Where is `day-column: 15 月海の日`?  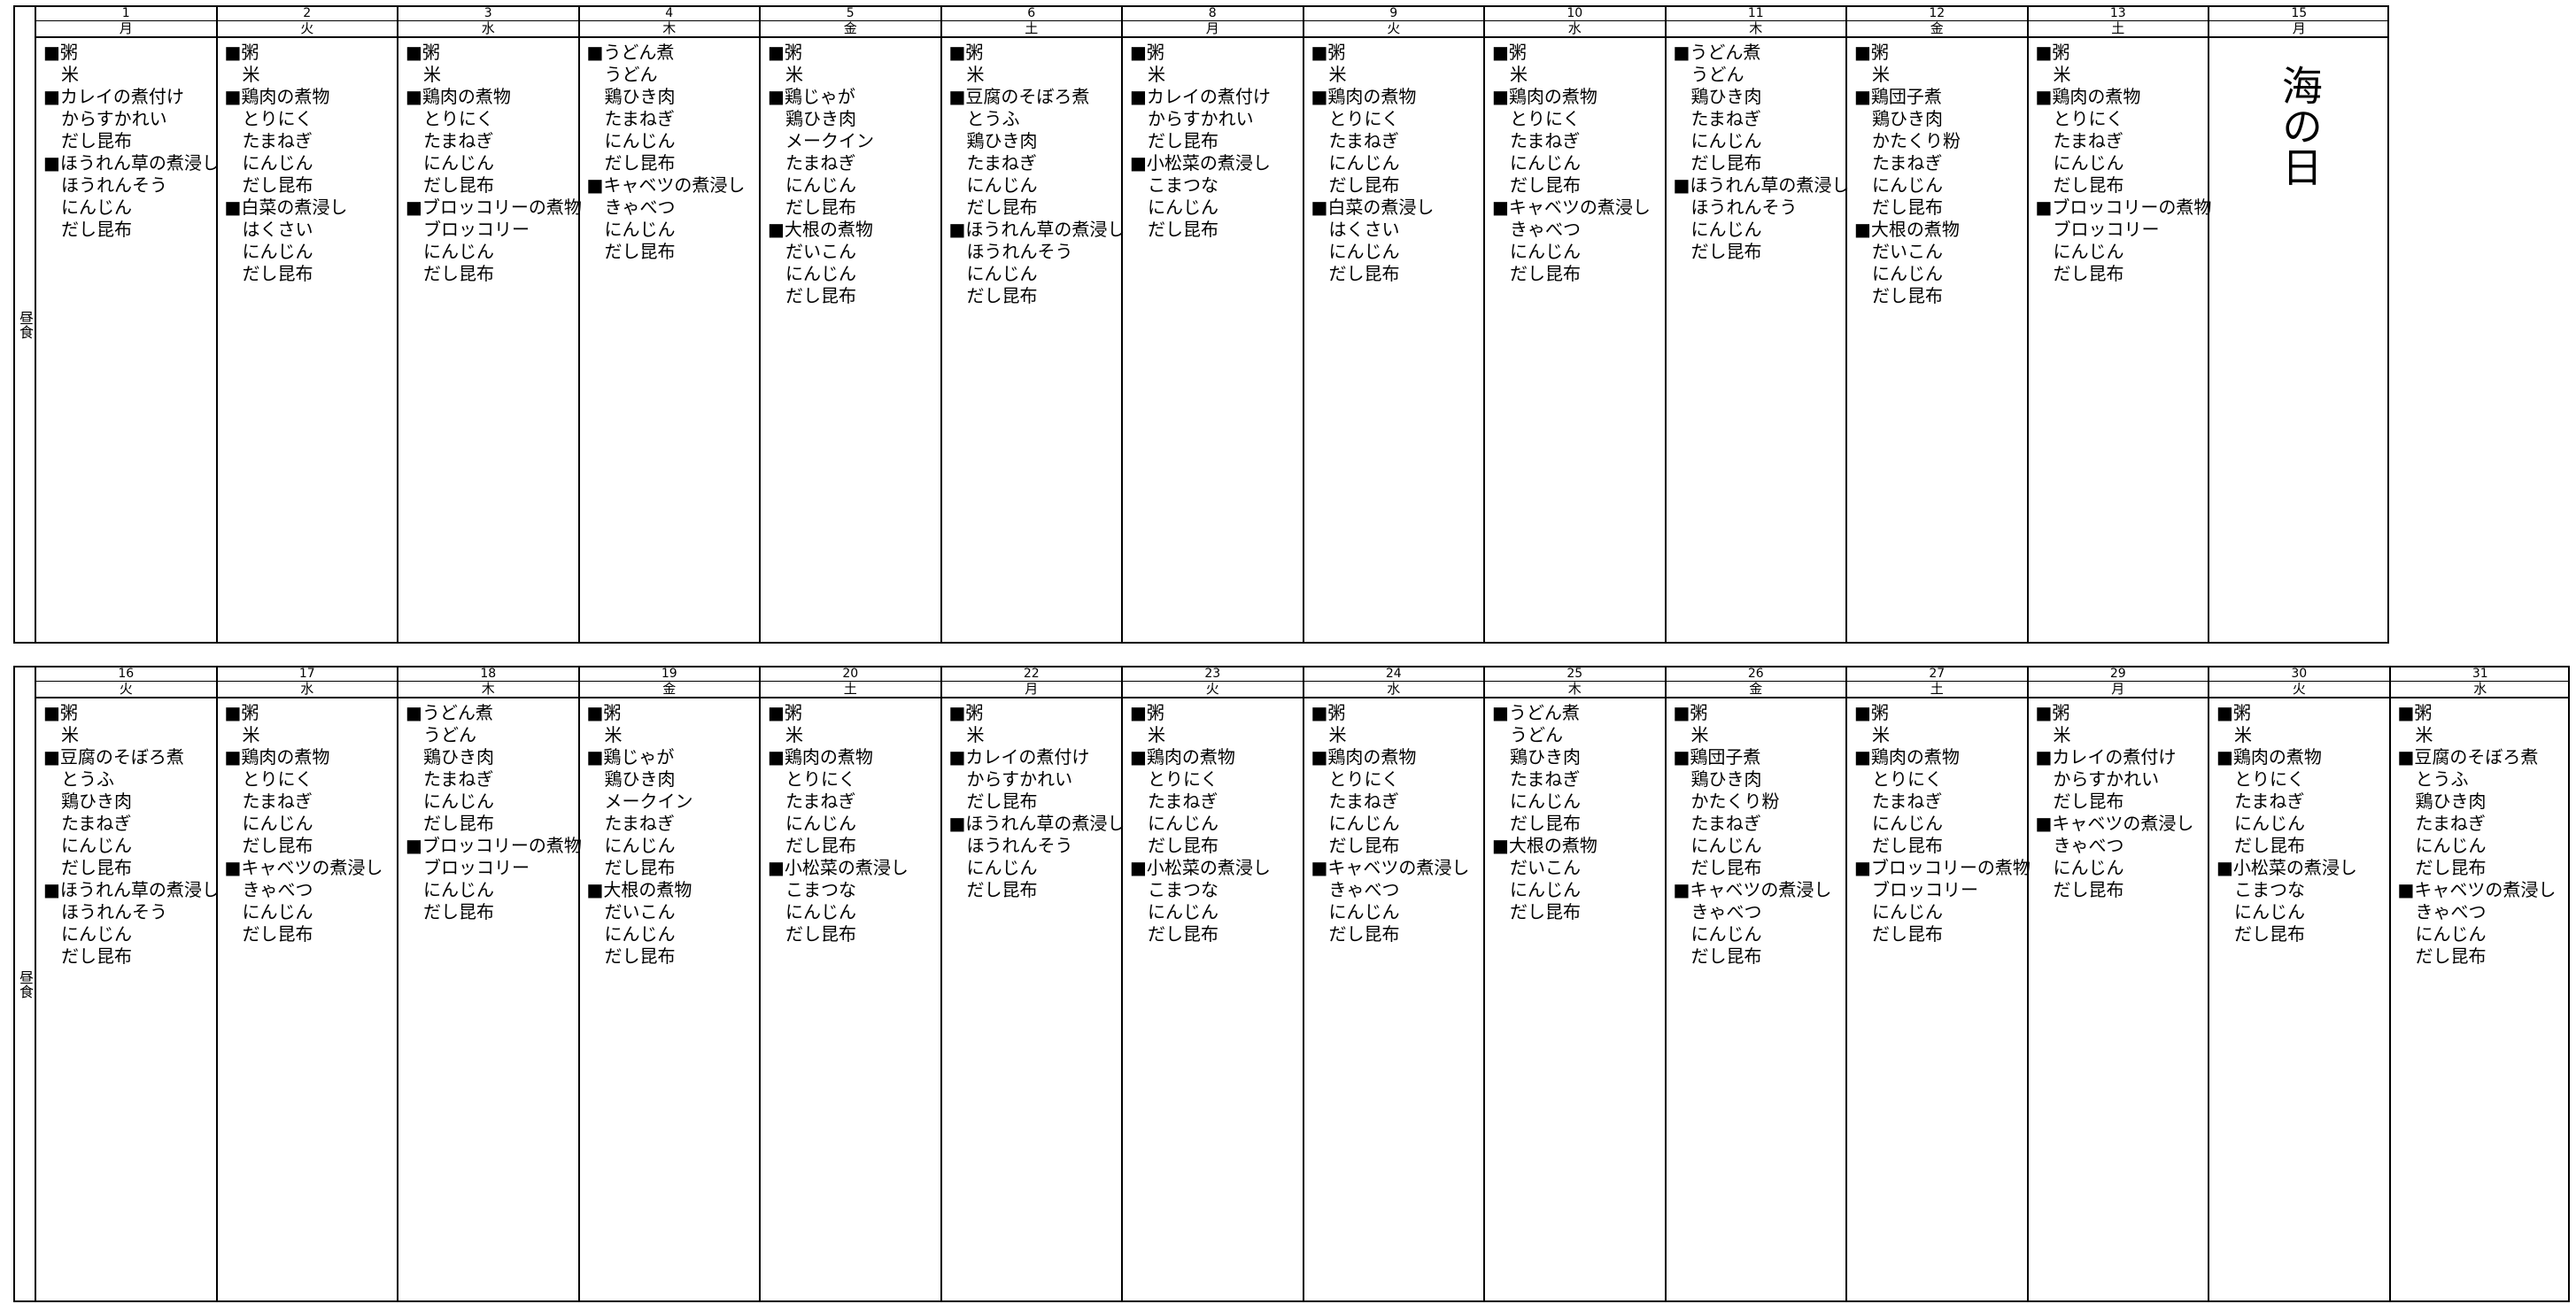 day-column: 15 月海の日 is located at coordinates (2298, 324).